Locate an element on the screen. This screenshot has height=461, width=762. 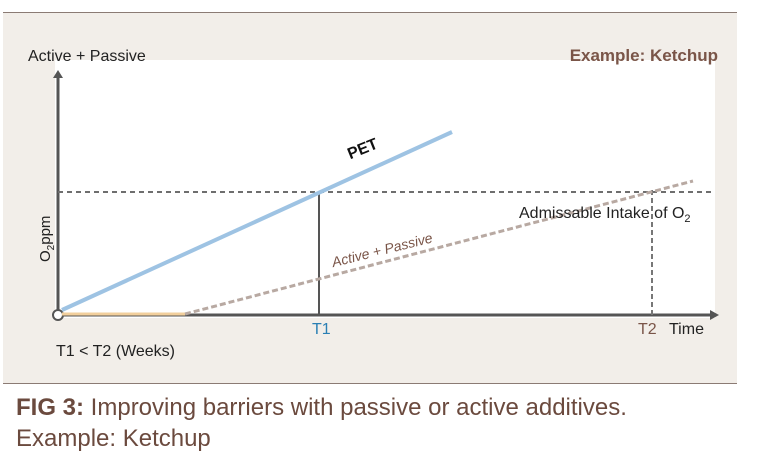
threshold-label: Admissable Intake of O2 is located at coordinates (605, 215).